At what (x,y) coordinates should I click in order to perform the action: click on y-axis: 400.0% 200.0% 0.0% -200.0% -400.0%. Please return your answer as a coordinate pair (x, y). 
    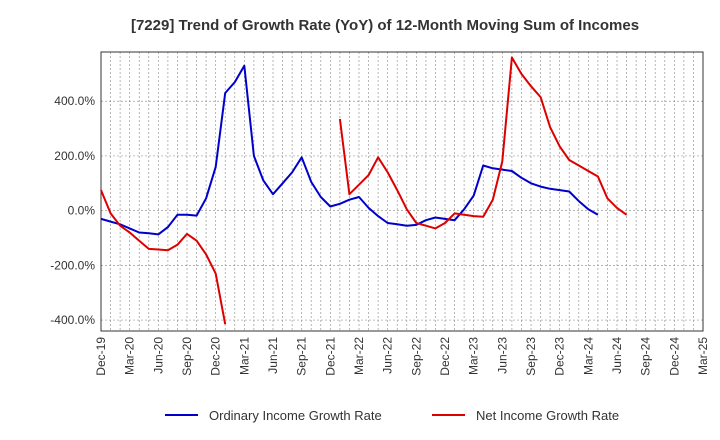
    Looking at the image, I should click on (72, 210).